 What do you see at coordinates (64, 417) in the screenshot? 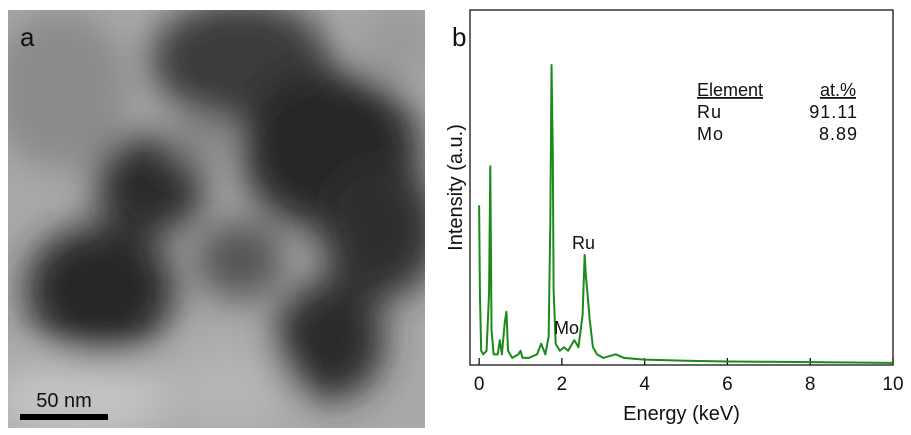
I see `scale-bar` at bounding box center [64, 417].